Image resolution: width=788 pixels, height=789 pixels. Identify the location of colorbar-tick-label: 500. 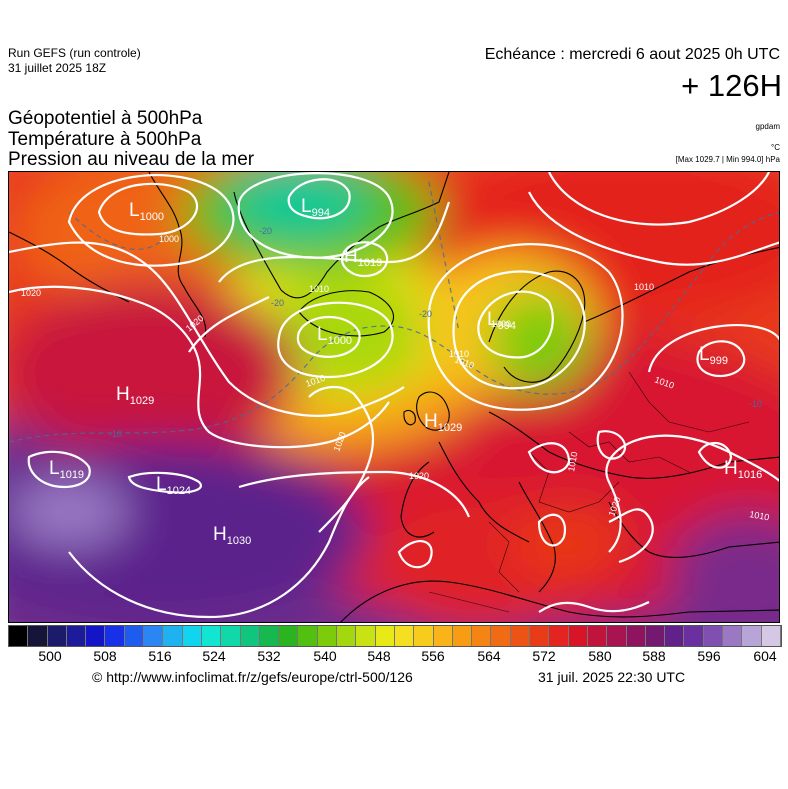
(50, 656).